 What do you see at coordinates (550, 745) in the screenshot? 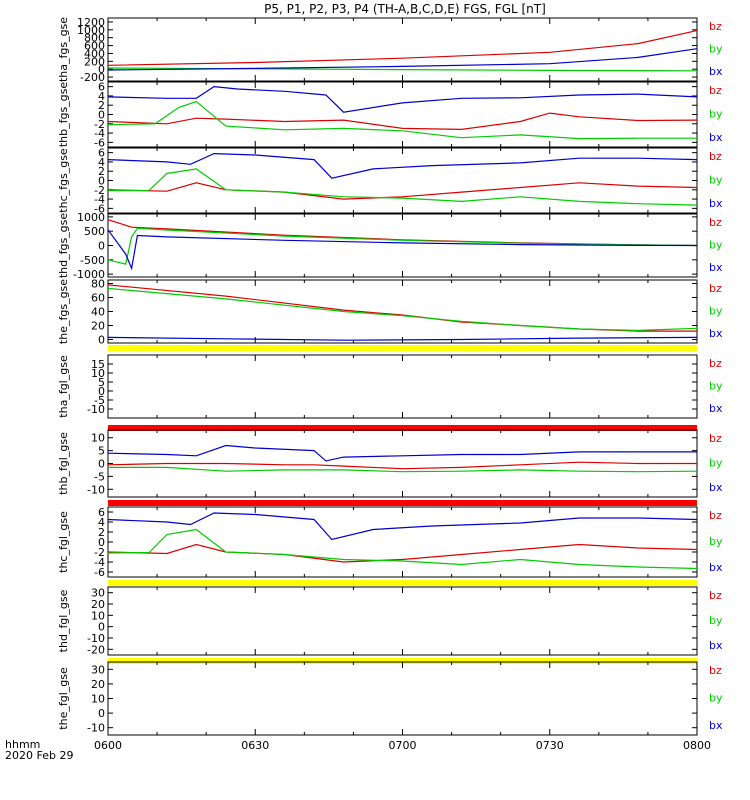
I see `x-tick-label: 0730` at bounding box center [550, 745].